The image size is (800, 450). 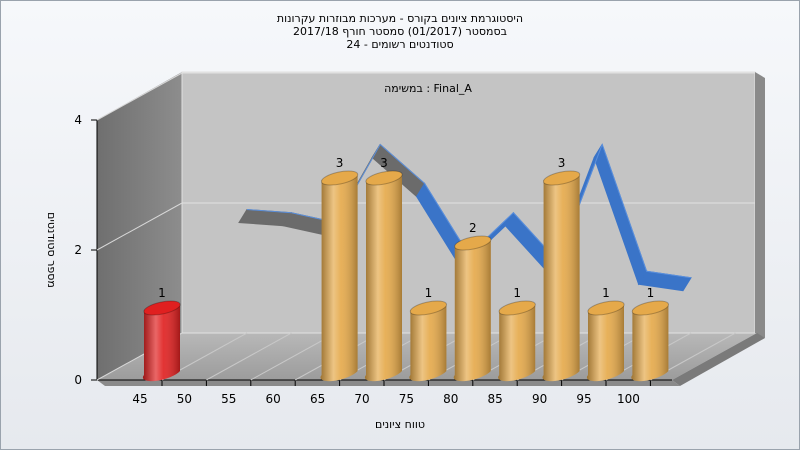 I want to click on x-tick-label: 80, so click(x=450, y=399).